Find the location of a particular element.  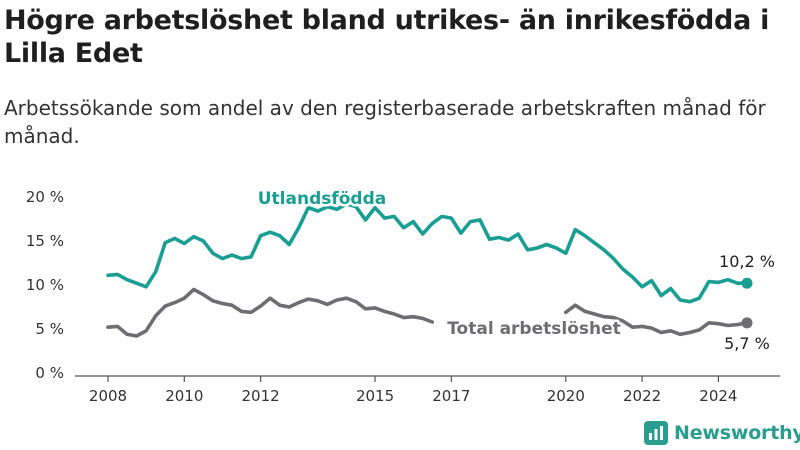

x-tick-label: 2020 is located at coordinates (566, 396).